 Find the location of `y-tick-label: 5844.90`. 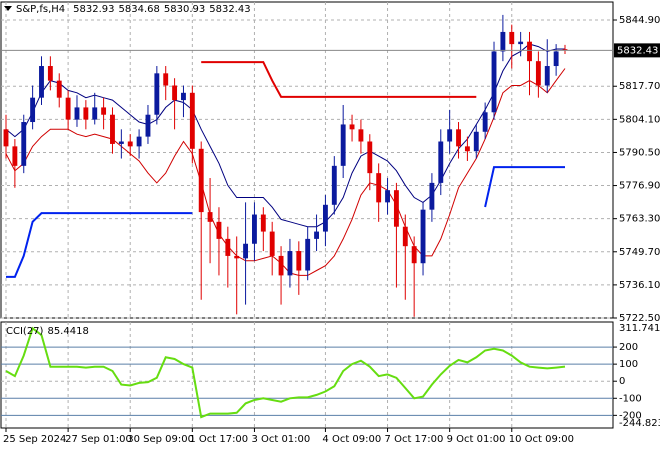

y-tick-label: 5844.90 is located at coordinates (639, 20).